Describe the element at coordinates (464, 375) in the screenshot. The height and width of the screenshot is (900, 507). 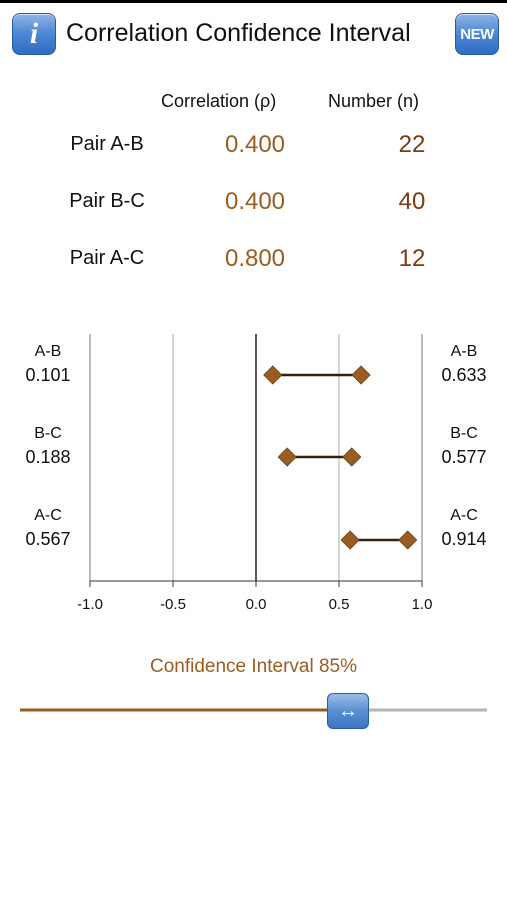
I see `upper-bound-ab: 0.633` at that location.